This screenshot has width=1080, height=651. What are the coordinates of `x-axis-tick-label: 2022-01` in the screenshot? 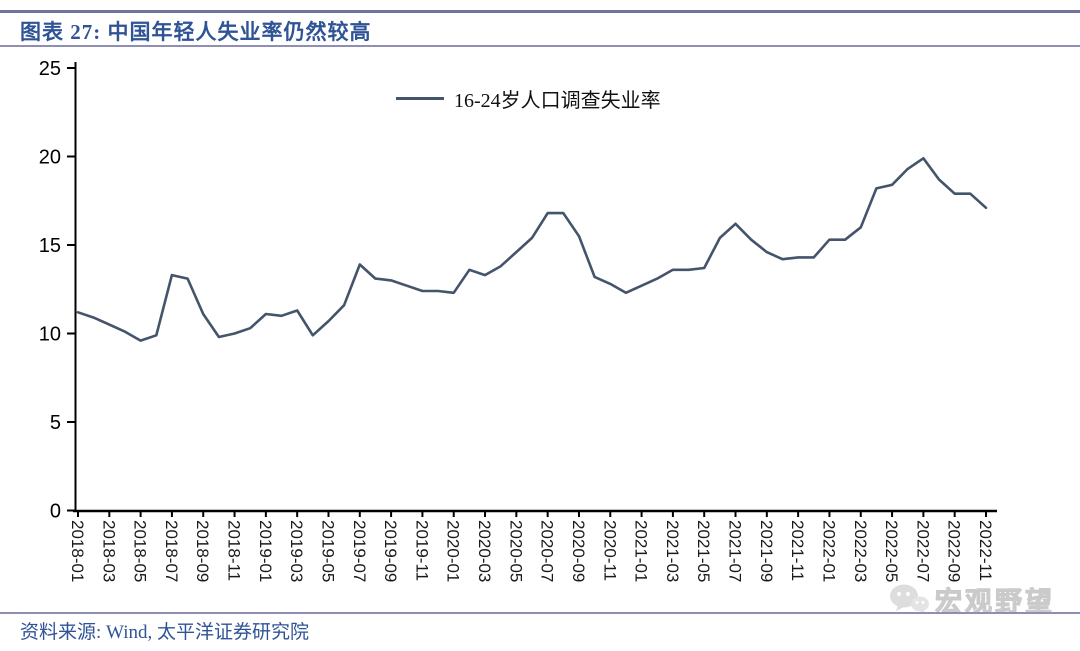 It's located at (828, 551).